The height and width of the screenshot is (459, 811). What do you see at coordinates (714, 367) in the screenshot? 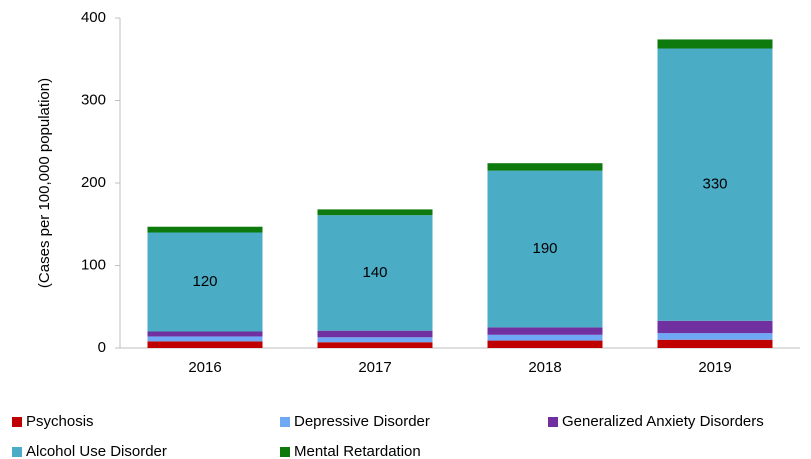
I see `x-tick-label: 2019` at bounding box center [714, 367].